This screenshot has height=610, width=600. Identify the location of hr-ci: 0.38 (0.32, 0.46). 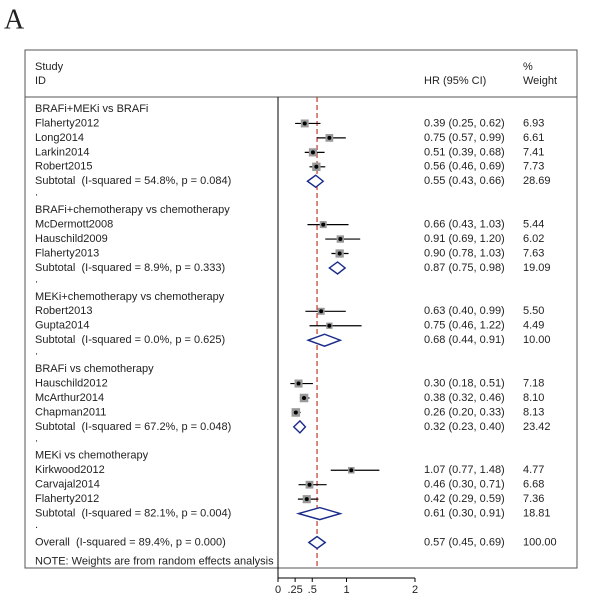
(464, 398).